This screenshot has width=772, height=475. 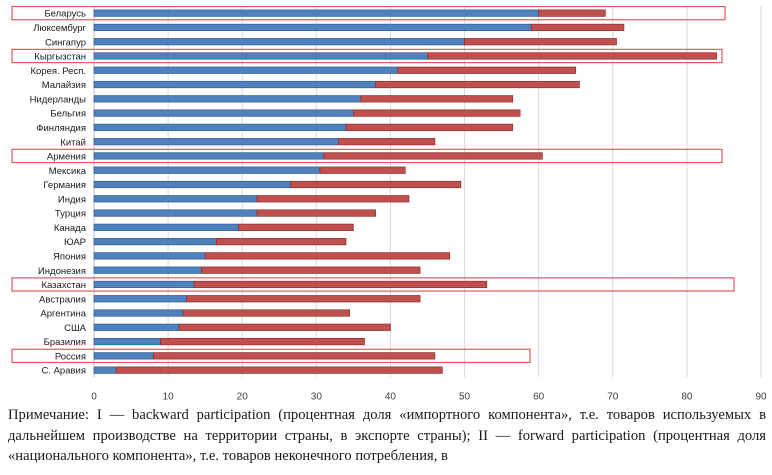 I want to click on category-label: Аргентина, so click(x=63, y=314).